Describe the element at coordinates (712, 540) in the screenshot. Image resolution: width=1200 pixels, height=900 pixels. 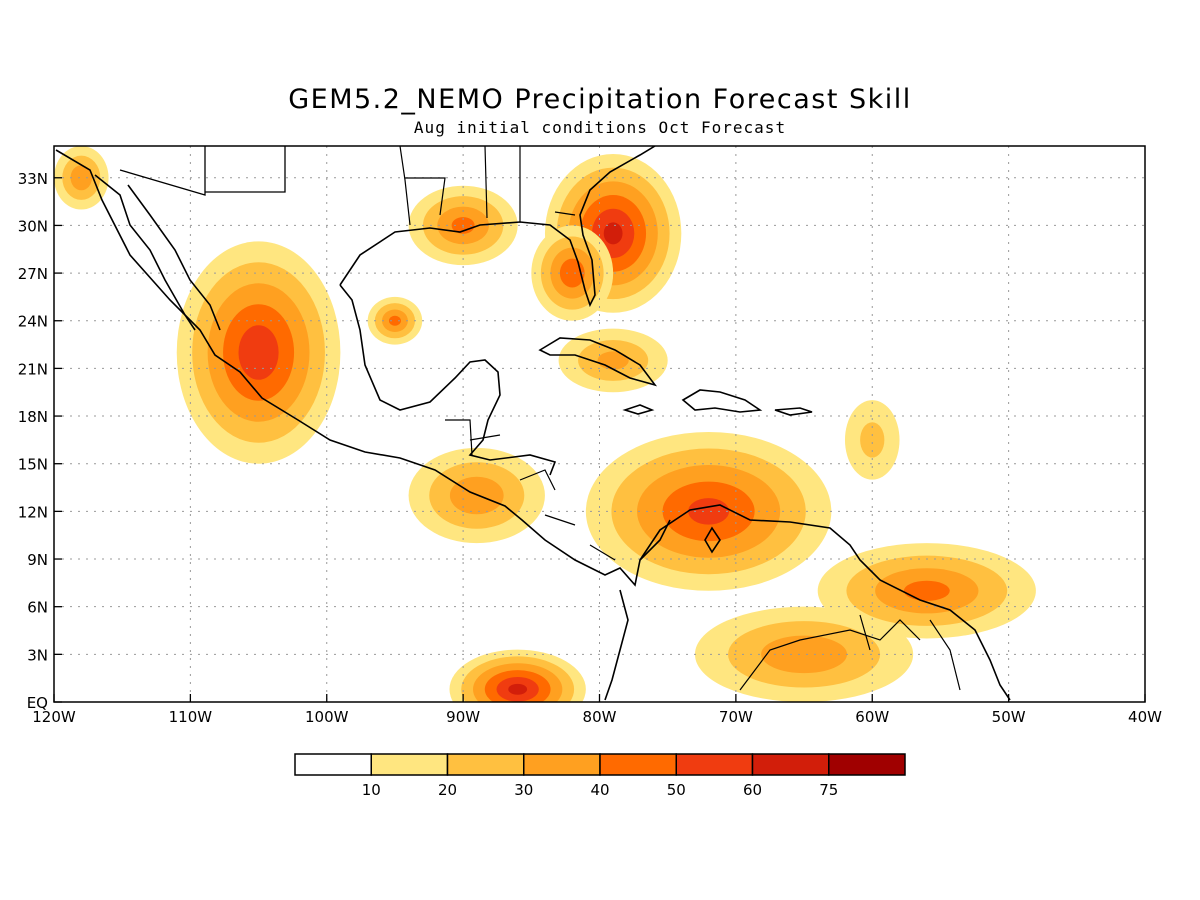
I see `lake-maracaibo` at that location.